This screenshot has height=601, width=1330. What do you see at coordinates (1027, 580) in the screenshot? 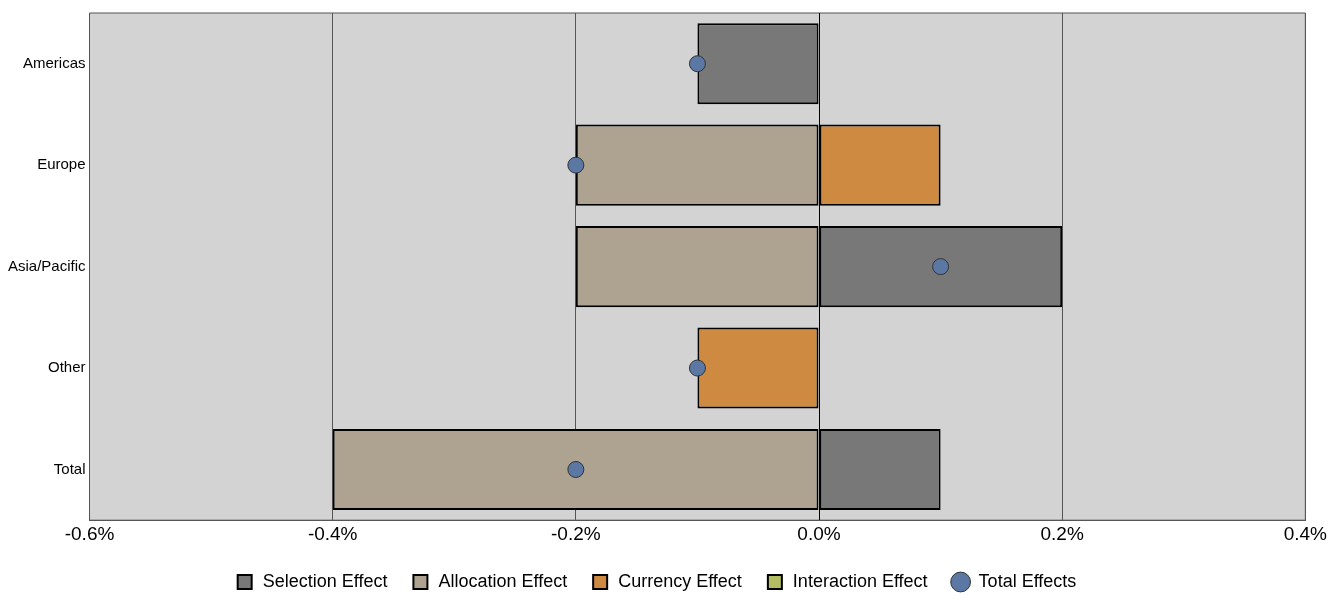
I see `legend-label: Total Effects` at bounding box center [1027, 580].